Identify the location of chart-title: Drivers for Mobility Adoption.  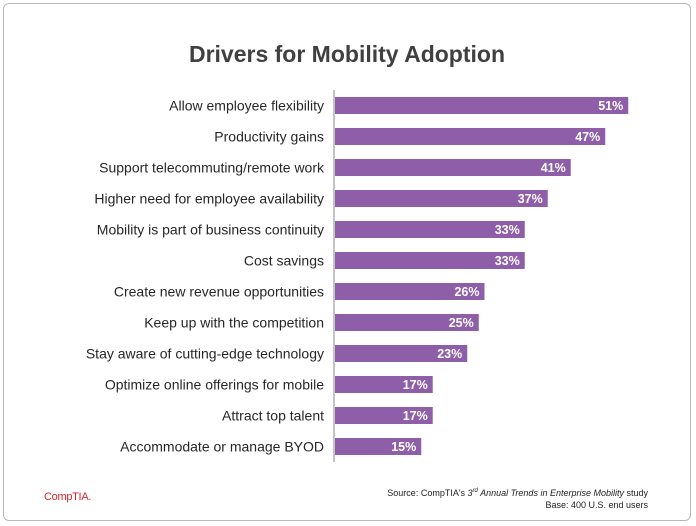
(347, 54).